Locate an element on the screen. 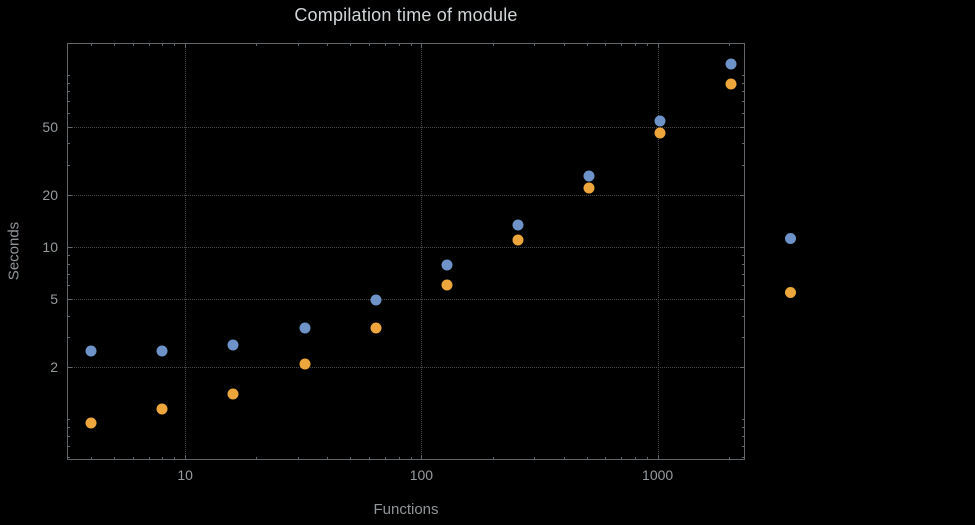 The width and height of the screenshot is (975, 525). chart-title: Compilation time of module is located at coordinates (406, 15).